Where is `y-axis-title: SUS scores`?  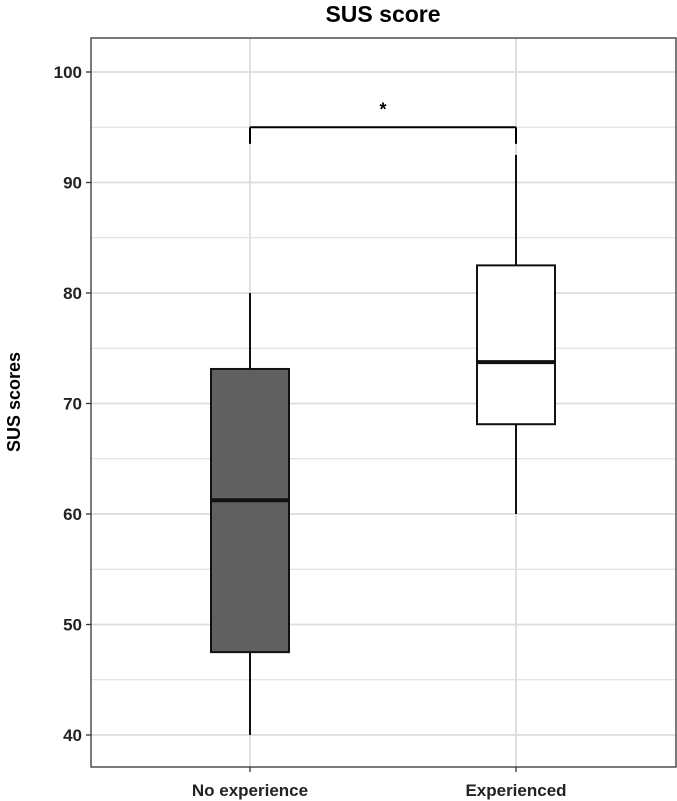
y-axis-title: SUS scores is located at coordinates (14, 402).